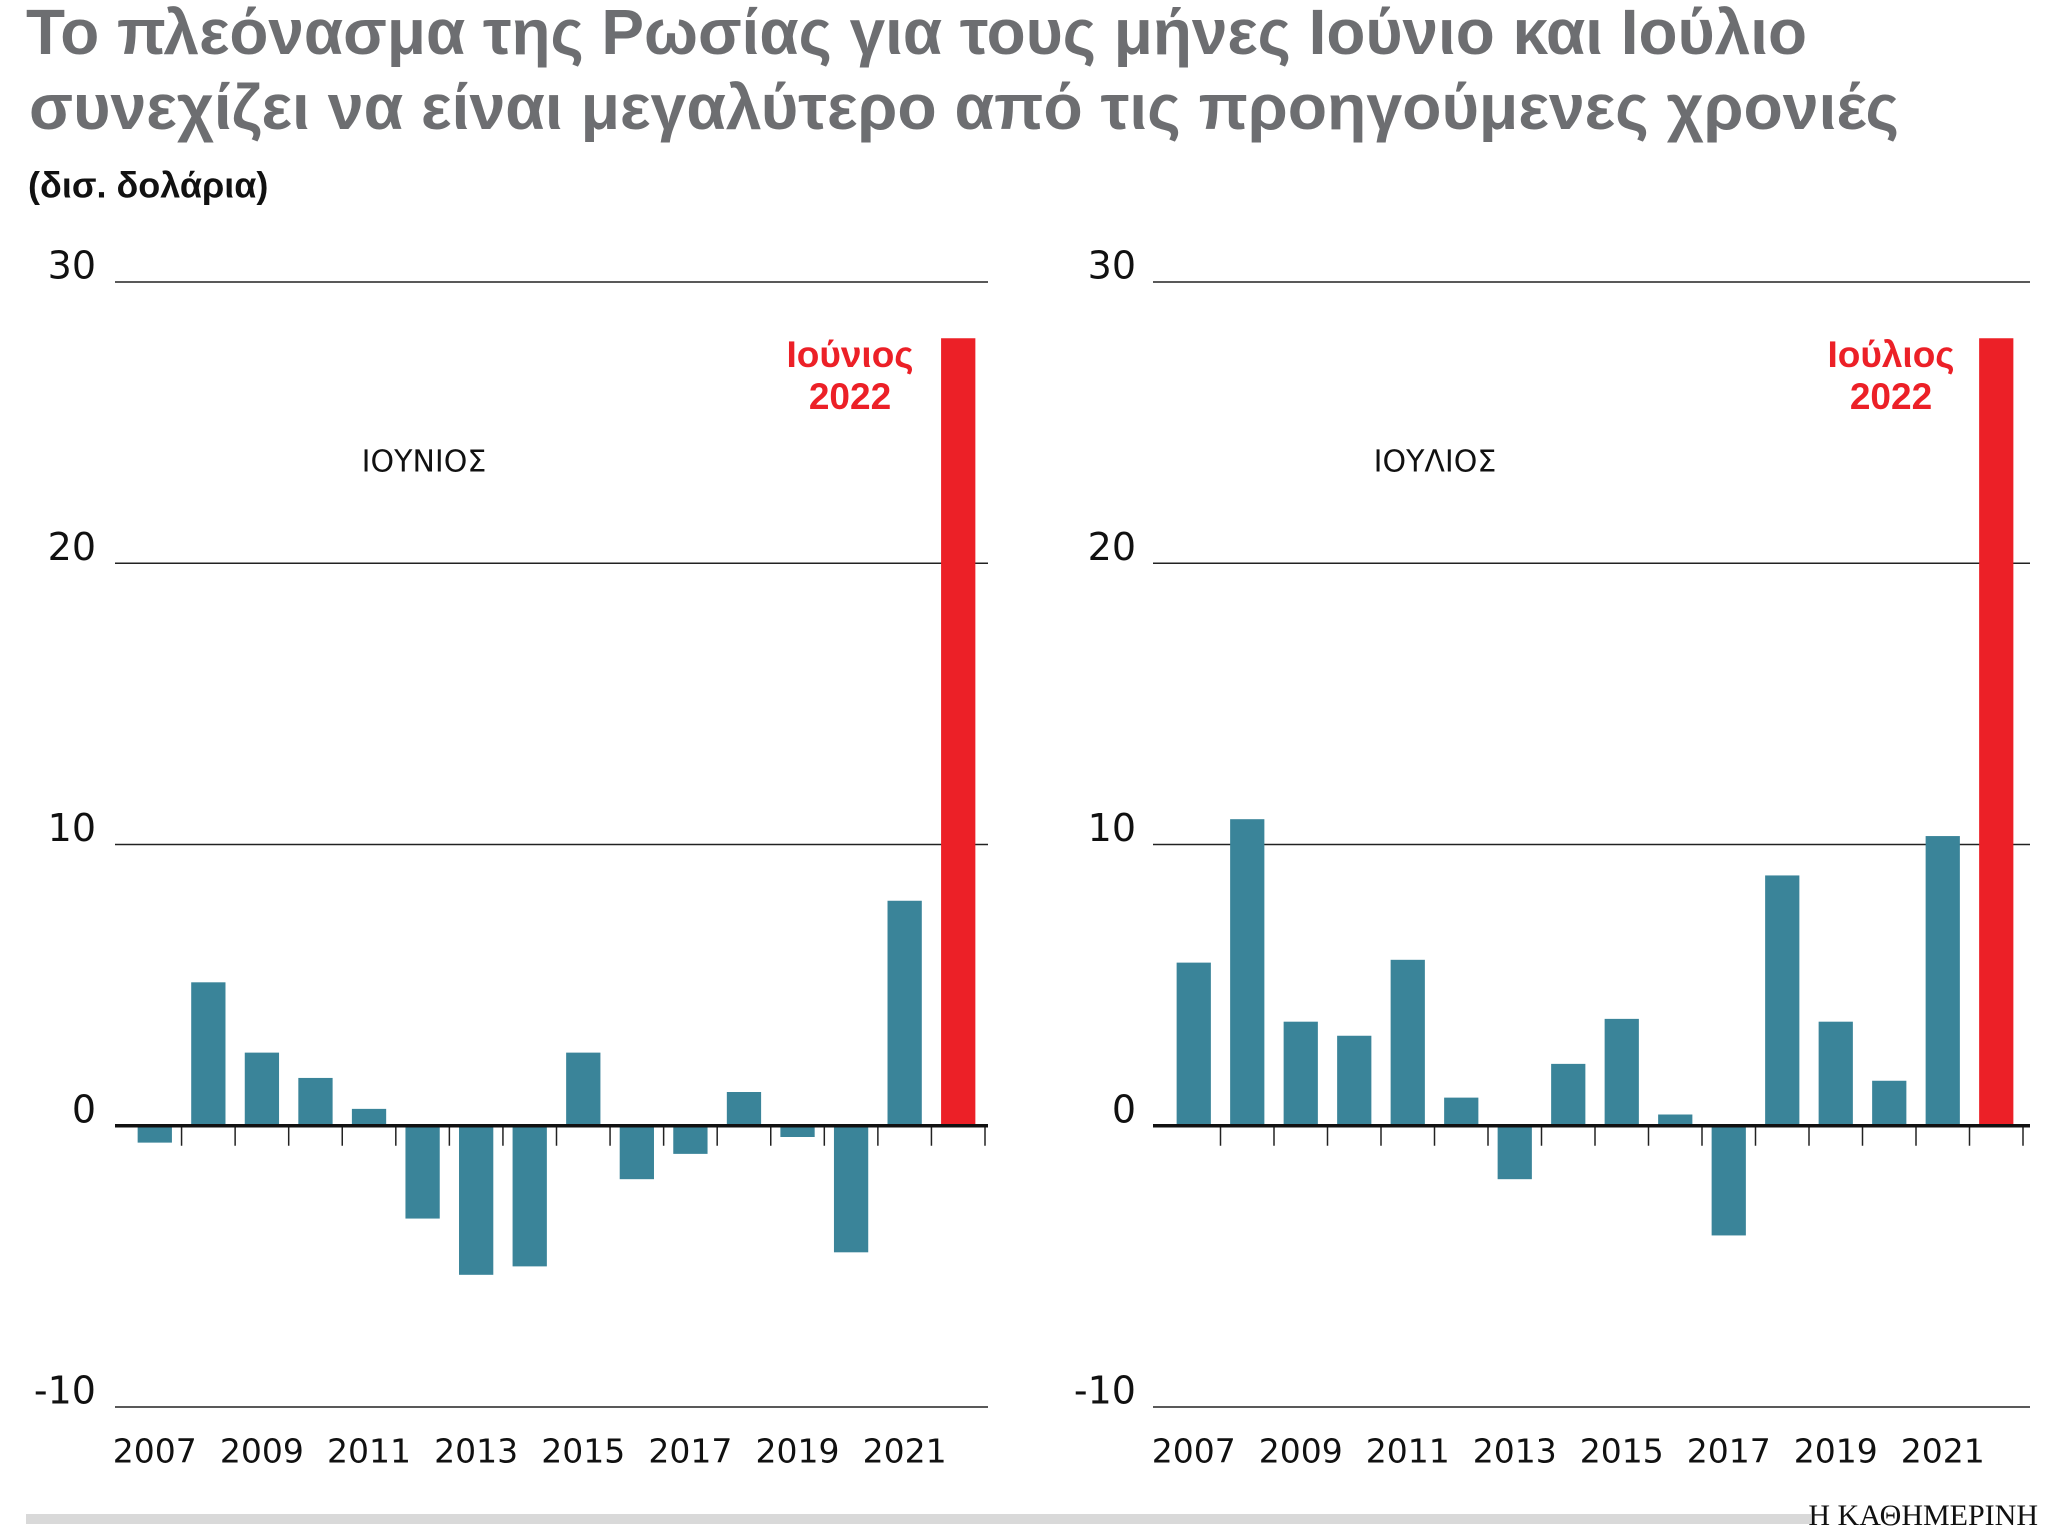  Describe the element at coordinates (1923, 1515) in the screenshot. I see `source: Η ΚΑΘΗΜΕΡΙΝΗ` at that location.